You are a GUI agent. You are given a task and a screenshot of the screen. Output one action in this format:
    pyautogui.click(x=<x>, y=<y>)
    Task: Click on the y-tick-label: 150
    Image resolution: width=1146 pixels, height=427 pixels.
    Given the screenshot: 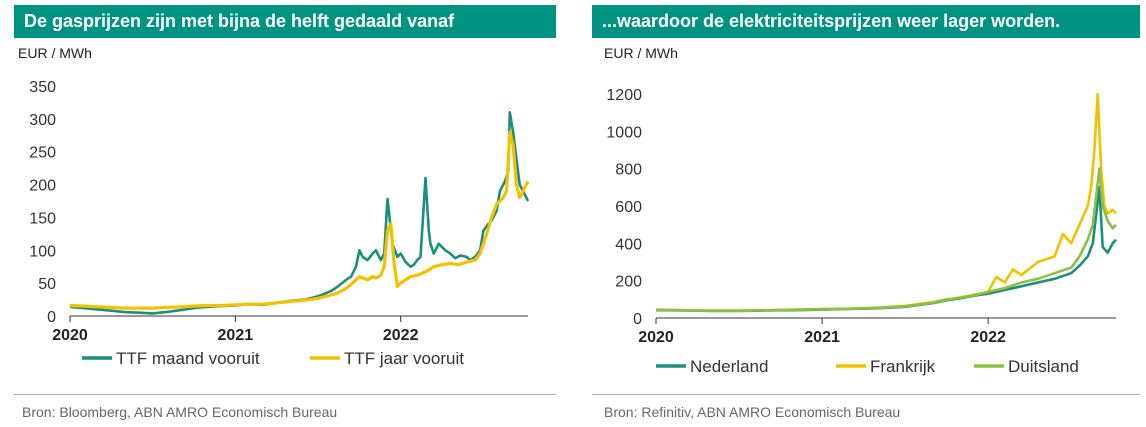 What is the action you would take?
    pyautogui.click(x=42, y=218)
    